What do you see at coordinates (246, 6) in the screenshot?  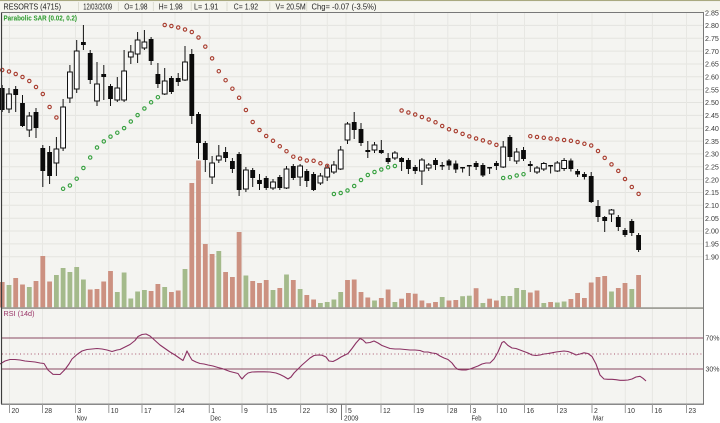 I see `svg-text: C= 1.92` at bounding box center [246, 6].